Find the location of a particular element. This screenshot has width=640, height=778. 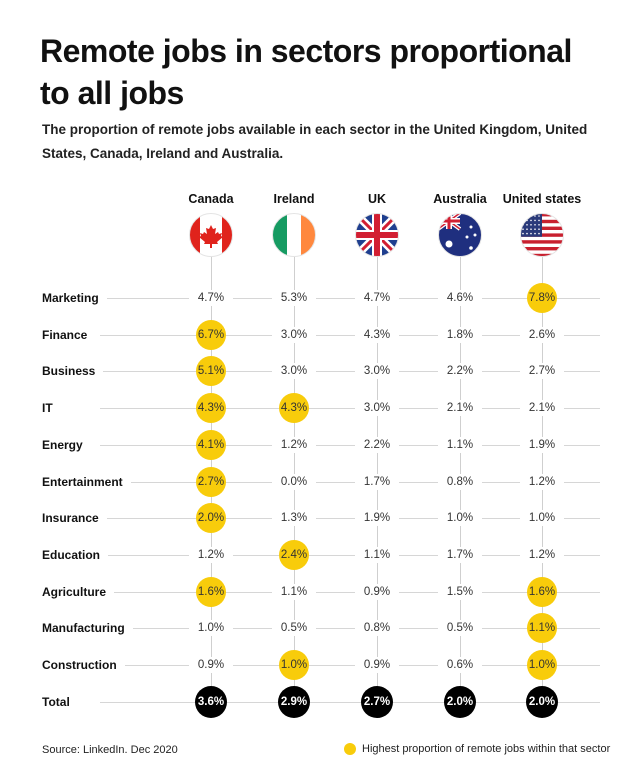

cell-value: 2.6% is located at coordinates (542, 334).